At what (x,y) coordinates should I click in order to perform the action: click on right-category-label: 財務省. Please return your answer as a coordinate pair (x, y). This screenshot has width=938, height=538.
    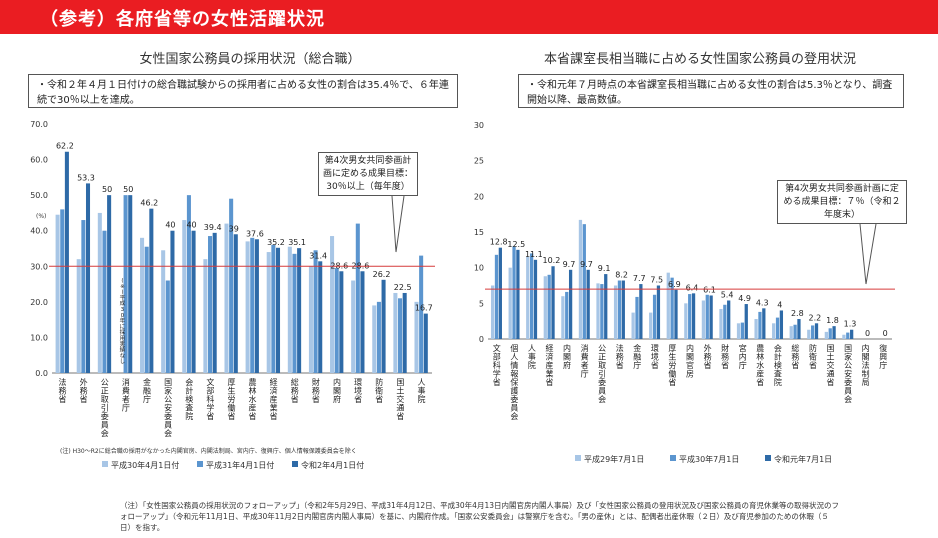
    Looking at the image, I should click on (725, 356).